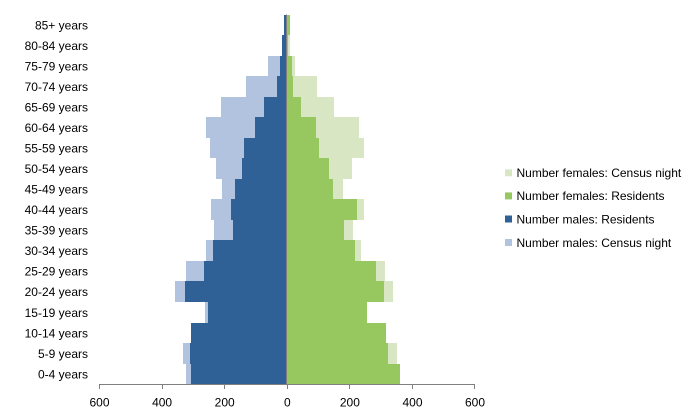 The image size is (696, 418). Describe the element at coordinates (56, 107) in the screenshot. I see `svg-text: 65-69 years` at that location.